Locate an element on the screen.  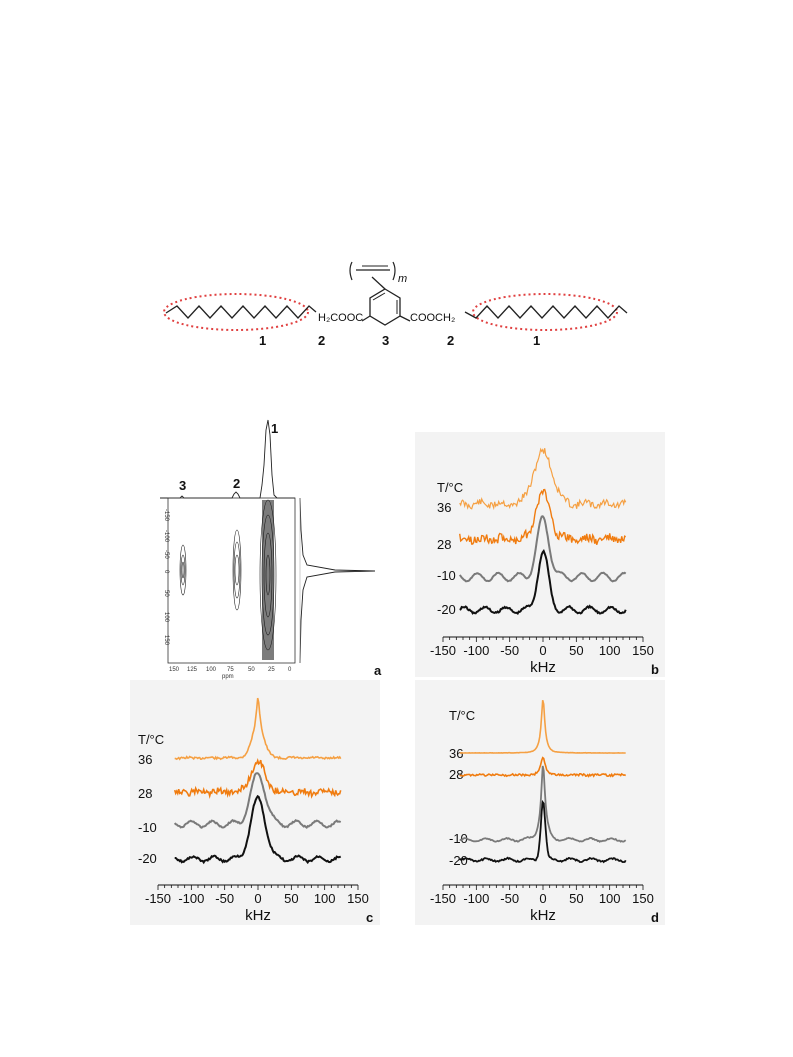
panel-a-peak-label-3: 3 is located at coordinates (182, 485).